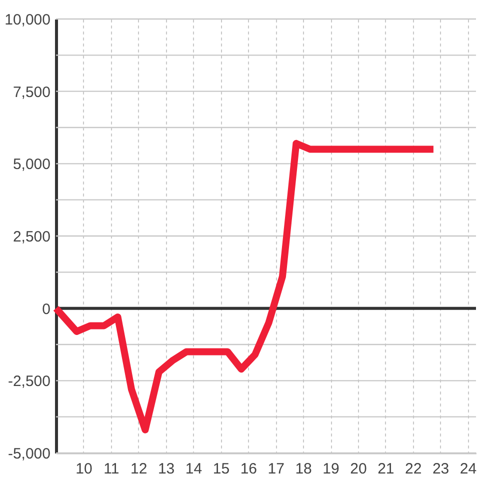 This screenshot has width=480, height=480. I want to click on x-tick-label: 14, so click(193, 469).